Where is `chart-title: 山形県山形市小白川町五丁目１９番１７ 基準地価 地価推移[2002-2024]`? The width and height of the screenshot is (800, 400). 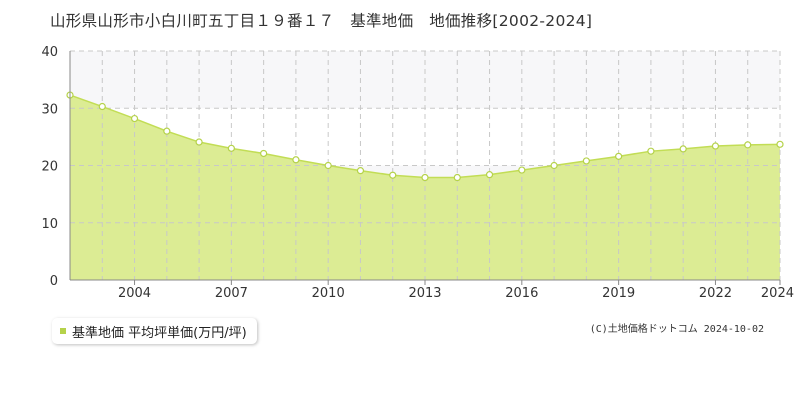 chart-title: 山形県山形市小白川町五丁目１９番１７ 基準地価 地価推移[2002-2024] is located at coordinates (321, 21).